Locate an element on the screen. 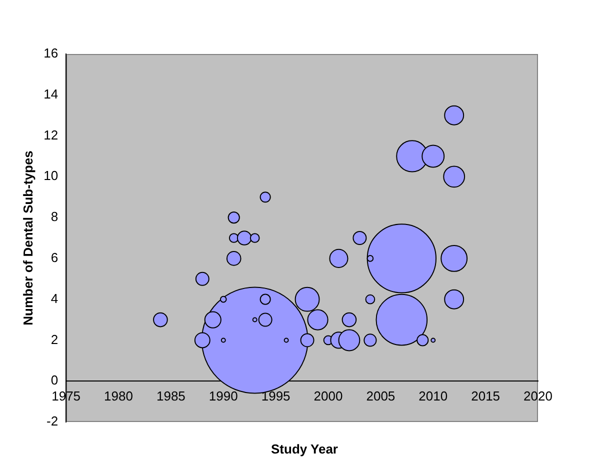 The height and width of the screenshot is (476, 592). x-tick-label: 2000 is located at coordinates (328, 396).